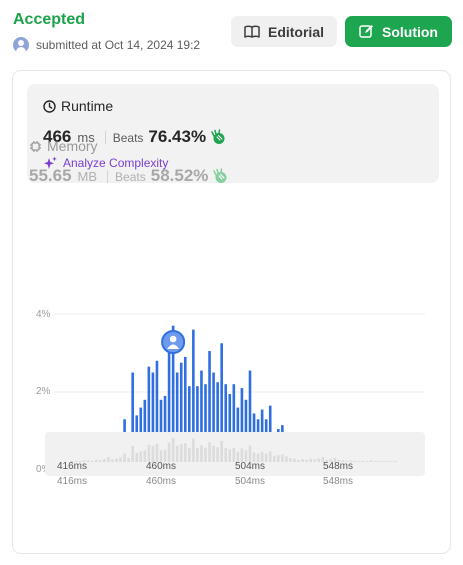 The width and height of the screenshot is (463, 565). What do you see at coordinates (118, 45) in the screenshot?
I see `submitted-time: submitted at Oct 14, 2024 19:2` at bounding box center [118, 45].